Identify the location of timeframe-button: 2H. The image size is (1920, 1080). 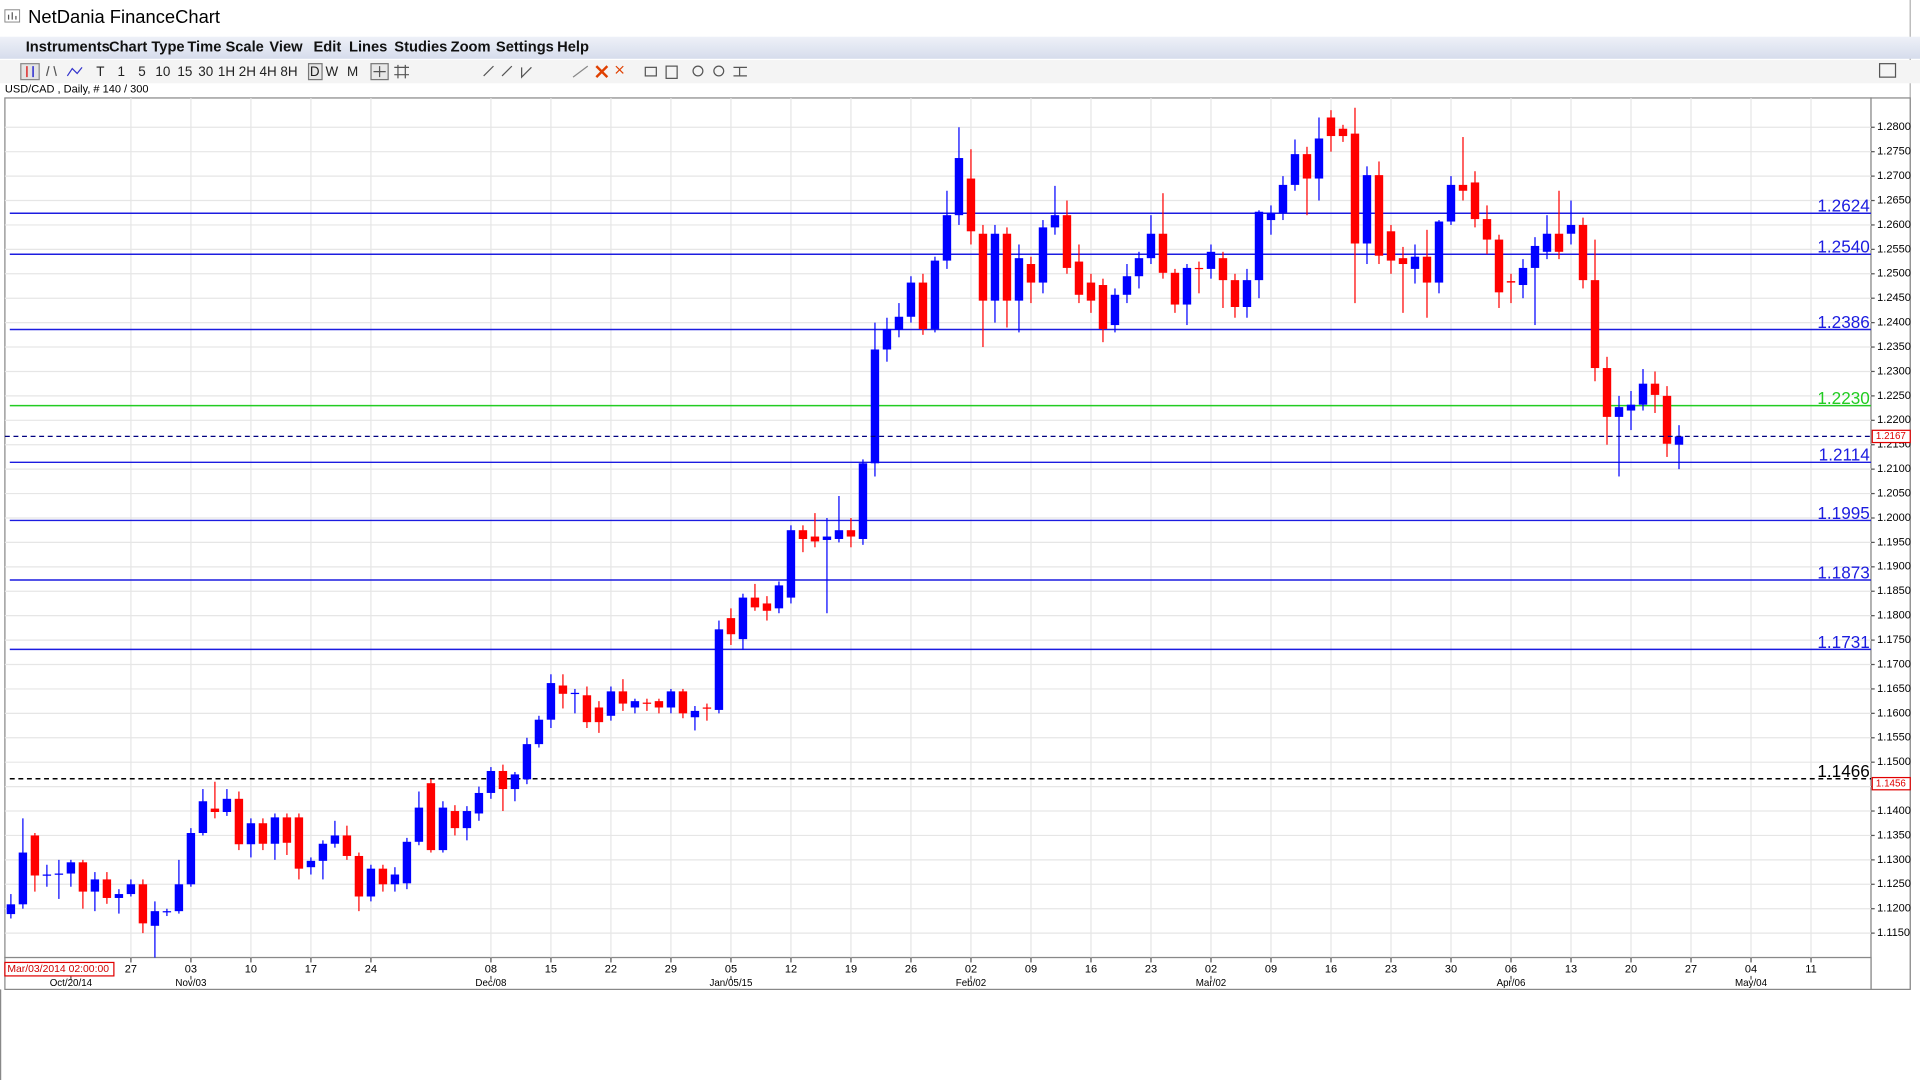
(247, 71).